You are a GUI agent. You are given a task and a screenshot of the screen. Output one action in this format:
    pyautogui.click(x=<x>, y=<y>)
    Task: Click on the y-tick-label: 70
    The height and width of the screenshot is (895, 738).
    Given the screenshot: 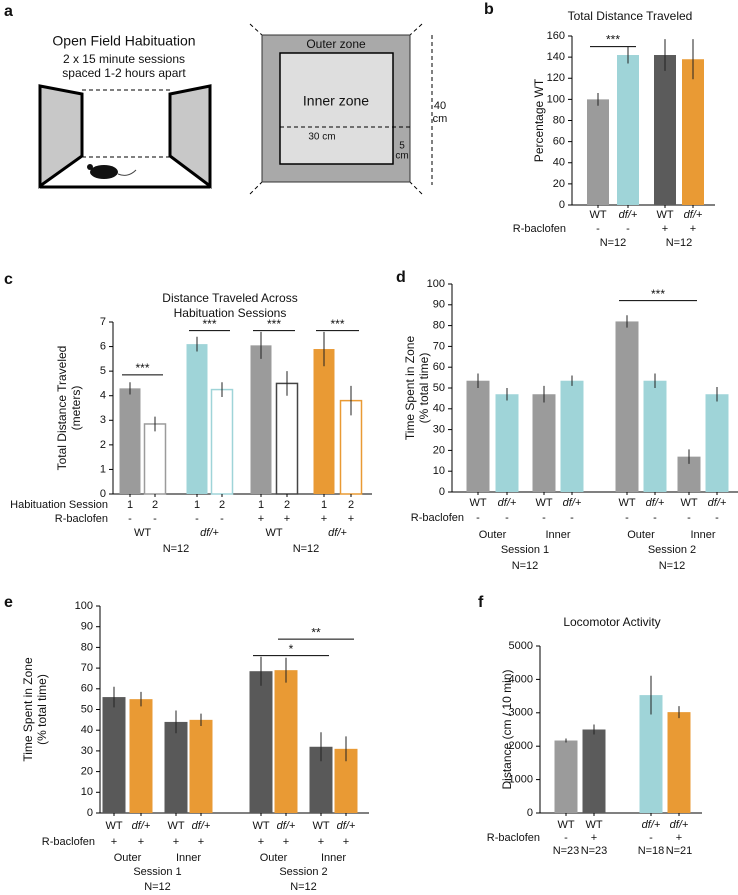 What is the action you would take?
    pyautogui.click(x=439, y=346)
    